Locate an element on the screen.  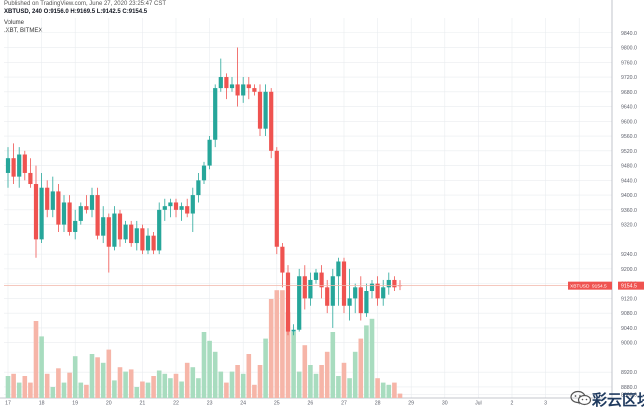
price-tag-symbol: XBTUSD is located at coordinates (580, 287).